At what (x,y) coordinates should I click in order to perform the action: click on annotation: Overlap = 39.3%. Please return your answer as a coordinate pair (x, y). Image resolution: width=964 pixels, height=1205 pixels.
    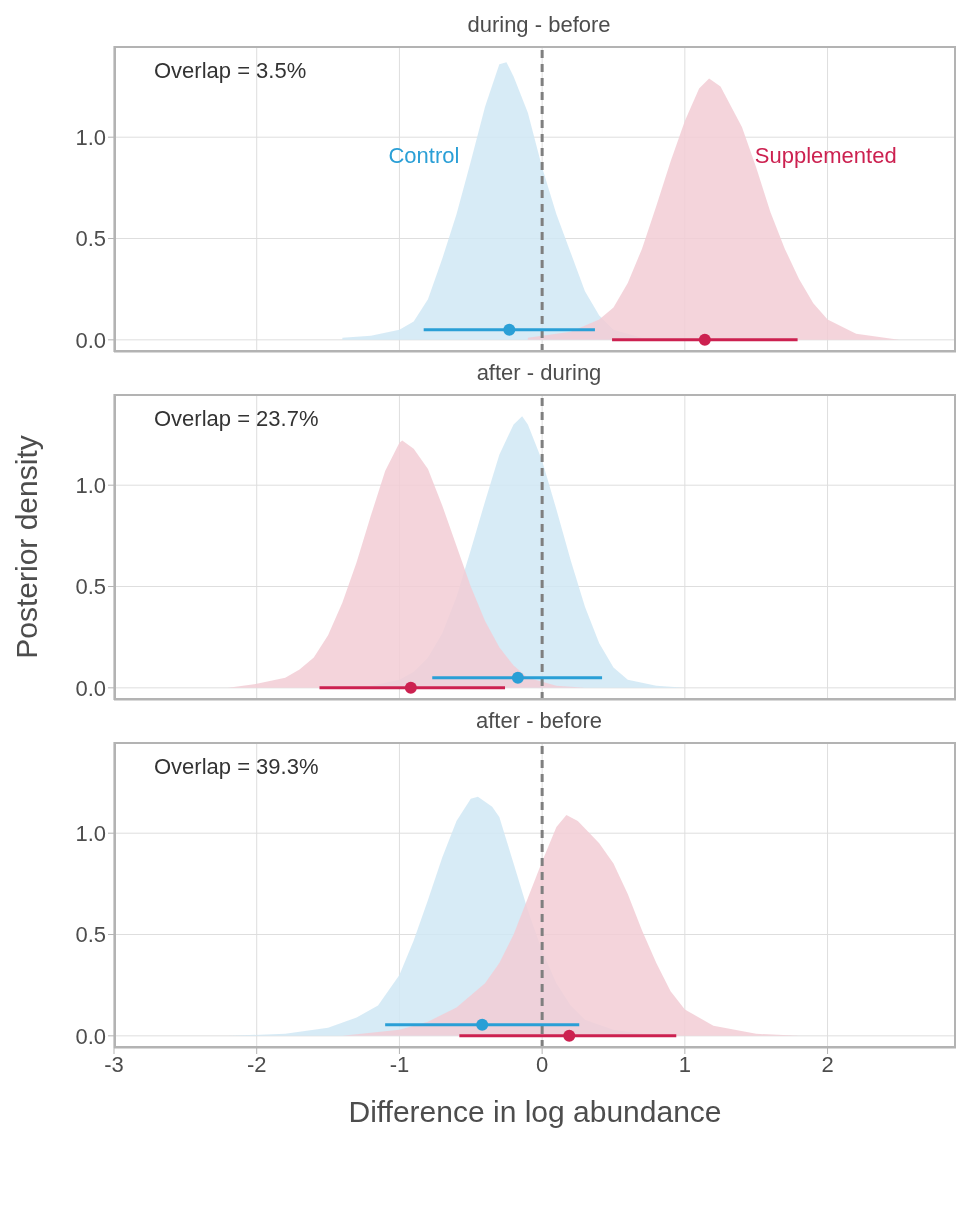
    Looking at the image, I should click on (236, 767).